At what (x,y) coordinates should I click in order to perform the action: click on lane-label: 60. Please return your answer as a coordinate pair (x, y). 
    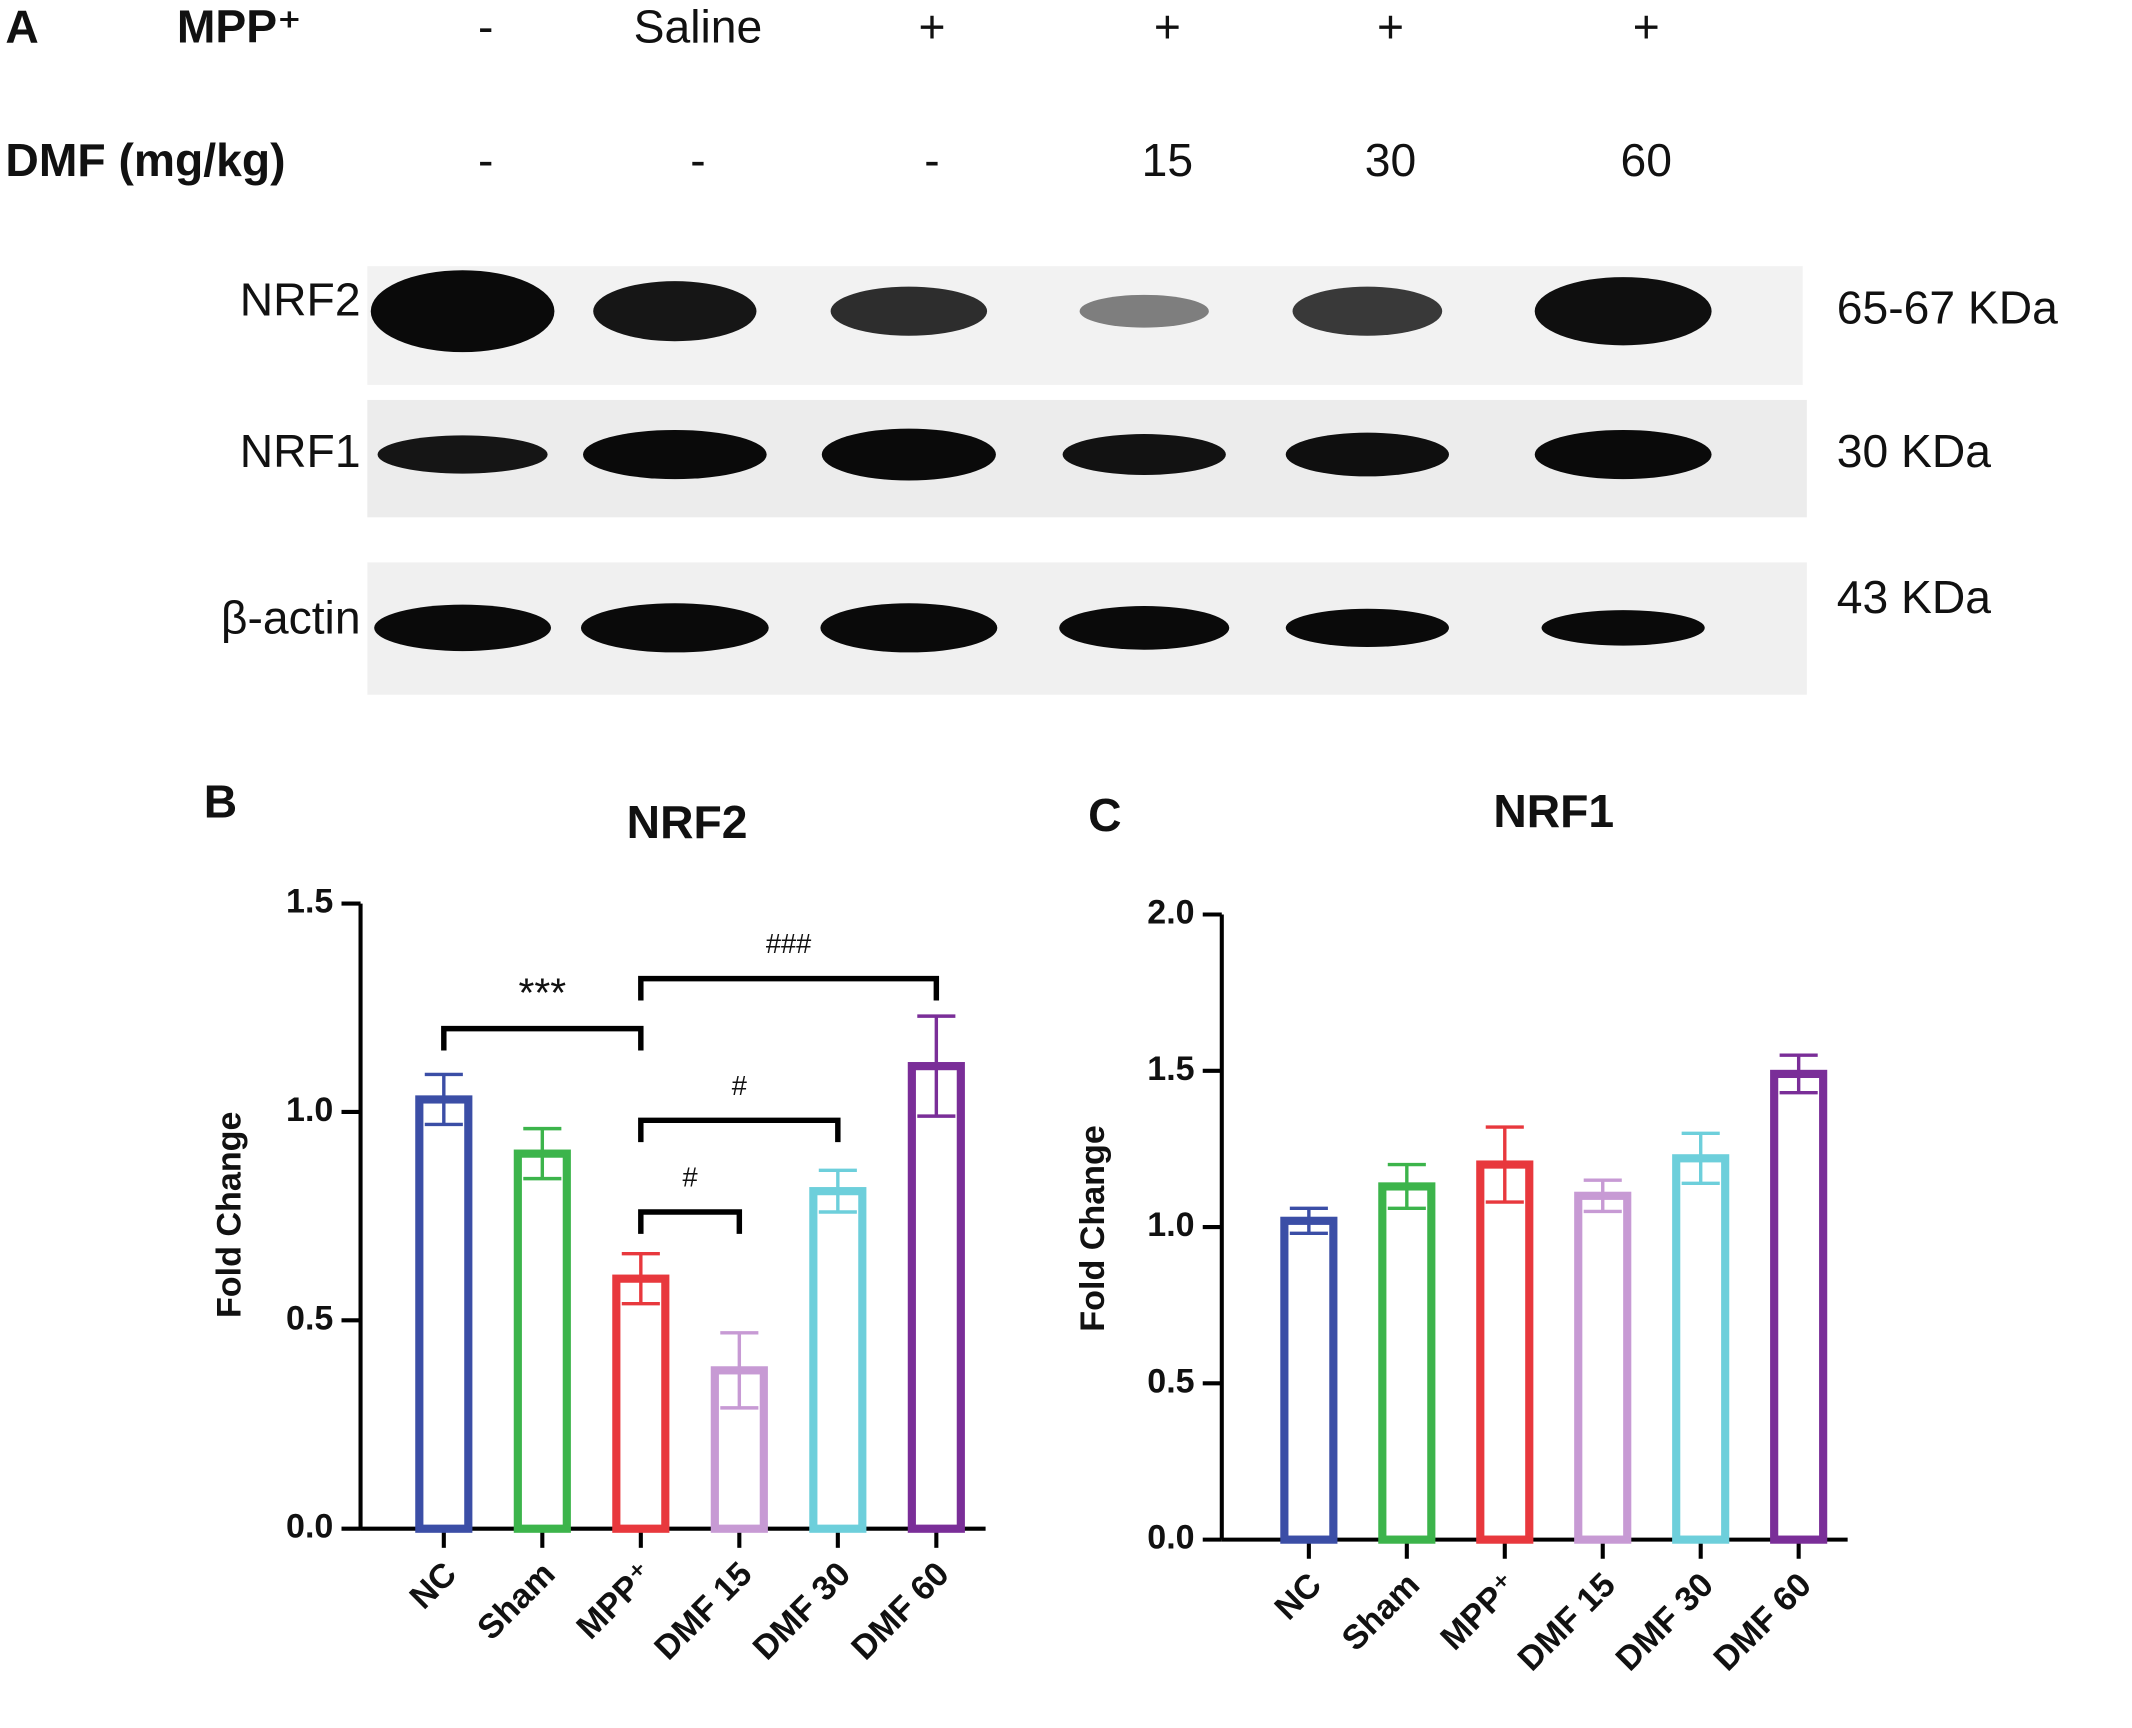
    Looking at the image, I should click on (1646, 160).